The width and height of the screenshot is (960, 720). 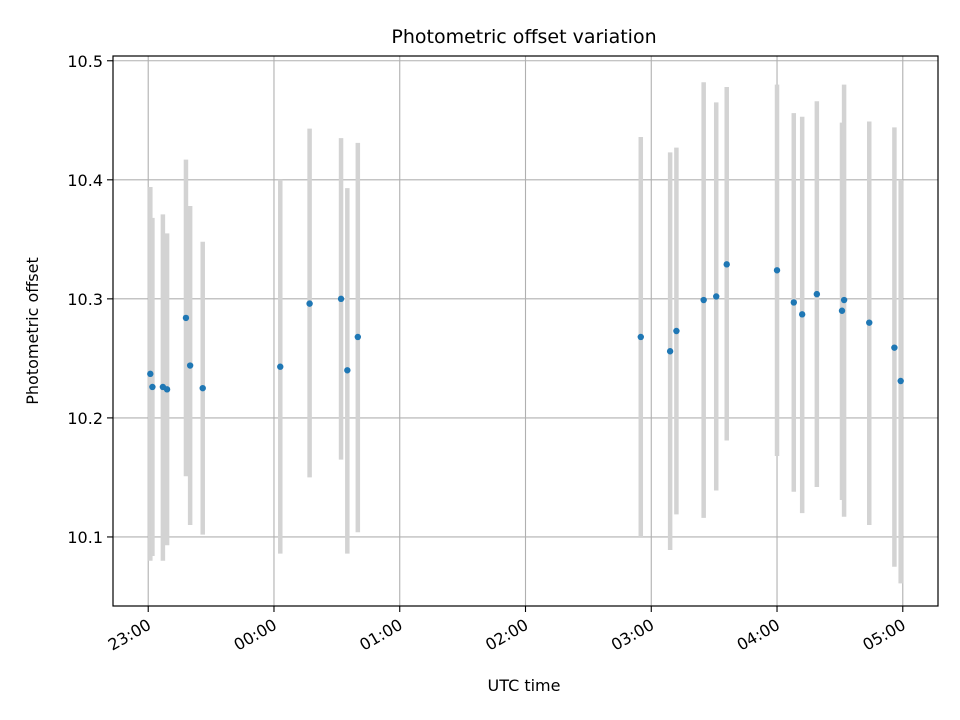 I want to click on y-tick-label: 10.4, so click(x=85, y=180).